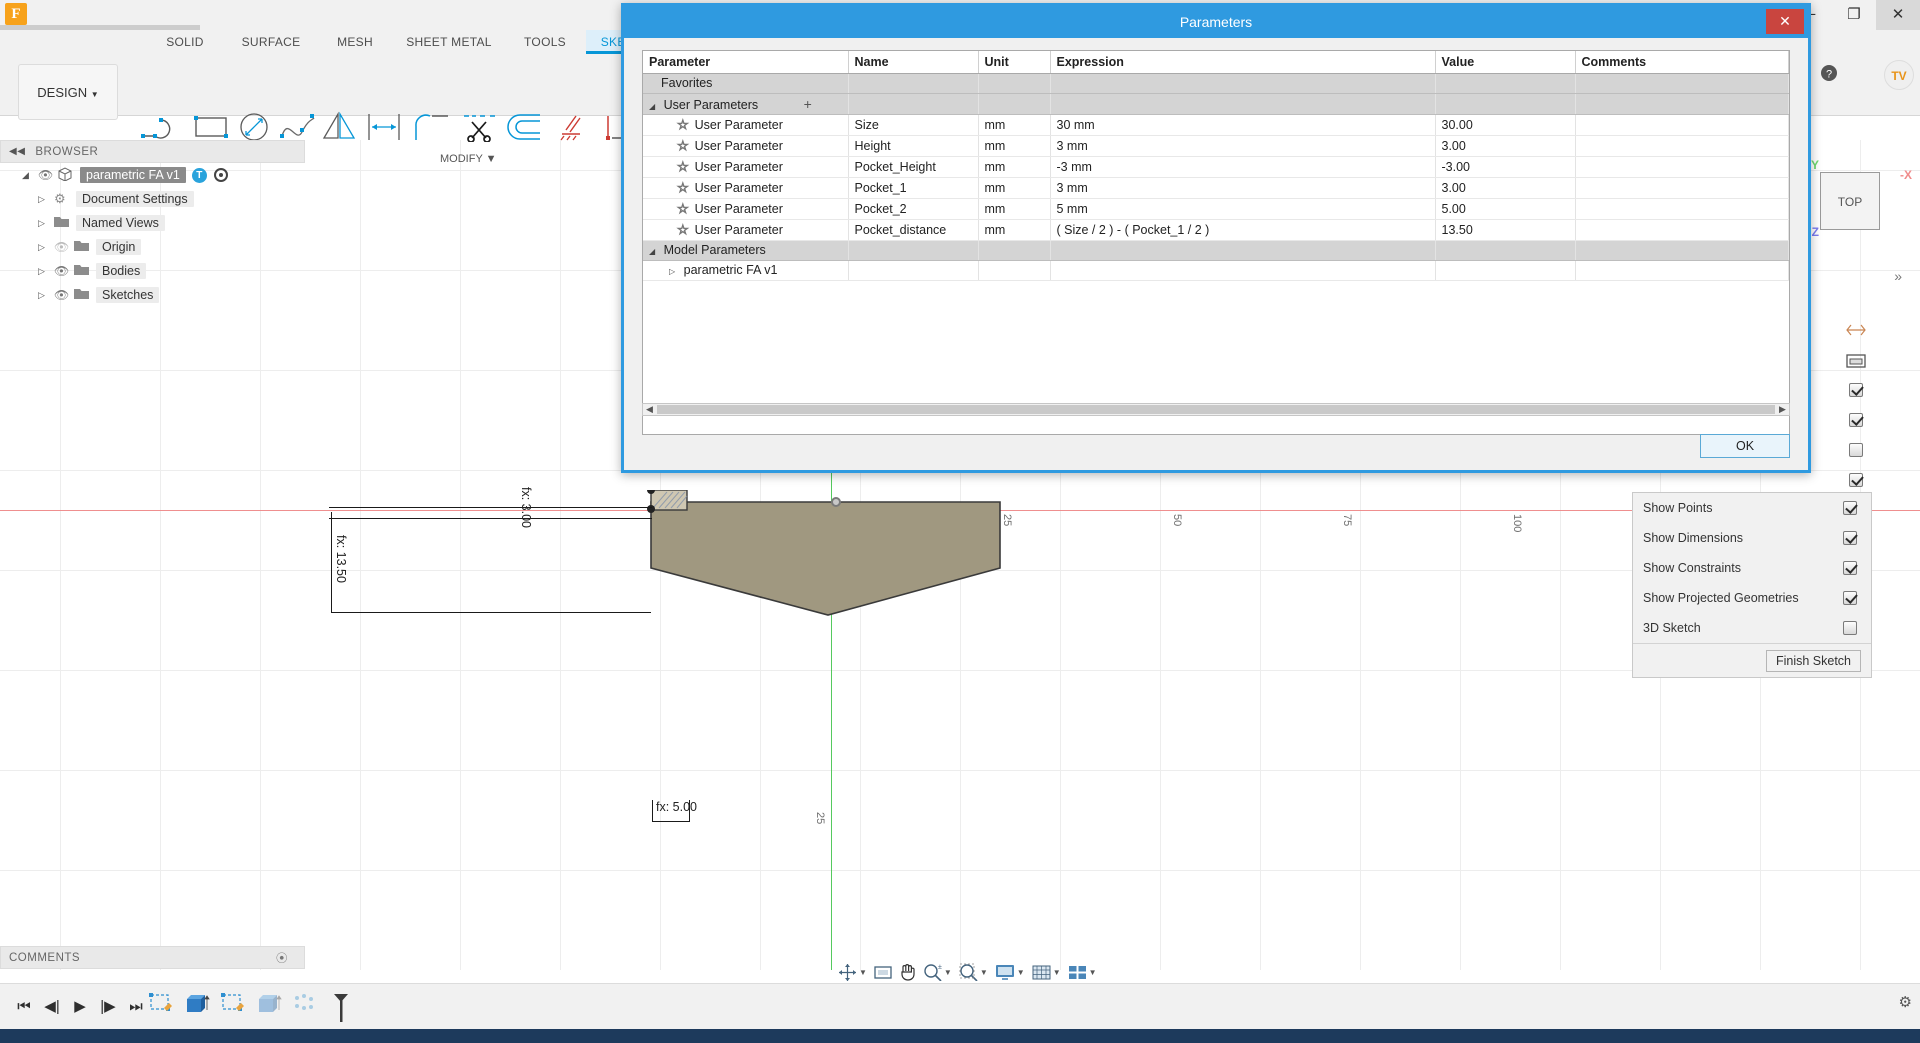  What do you see at coordinates (341, 1007) in the screenshot?
I see `end-marker-icon` at bounding box center [341, 1007].